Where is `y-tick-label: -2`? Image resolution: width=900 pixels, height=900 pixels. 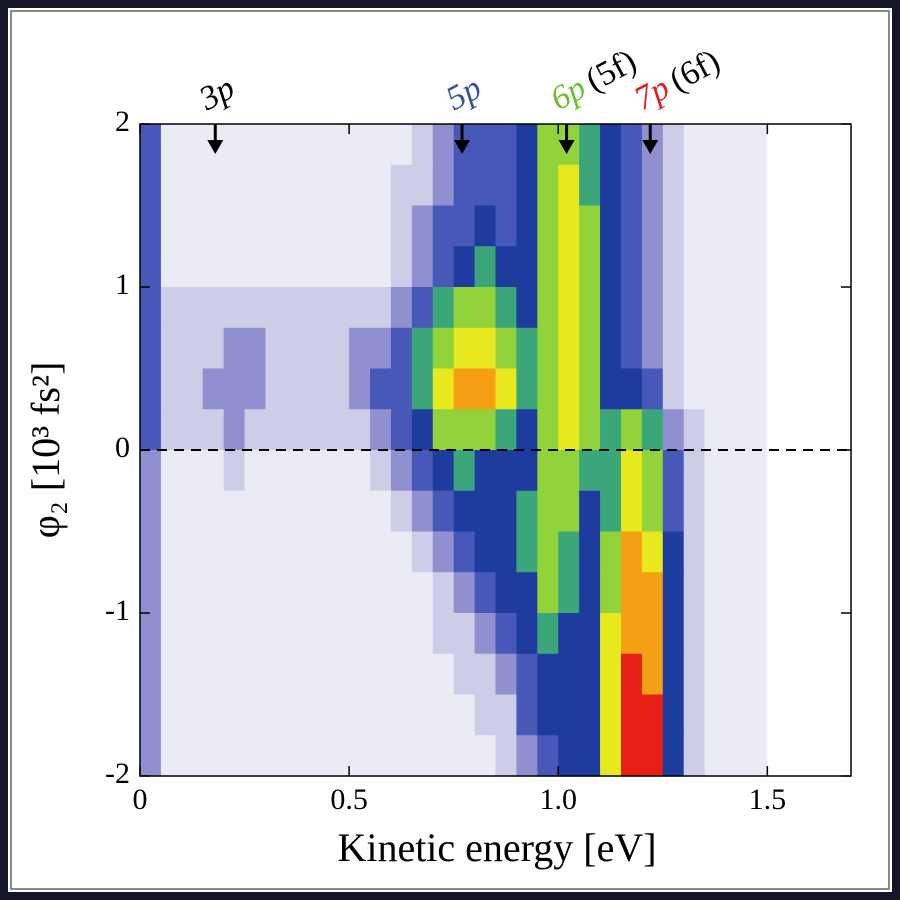
y-tick-label: -2 is located at coordinates (117, 773).